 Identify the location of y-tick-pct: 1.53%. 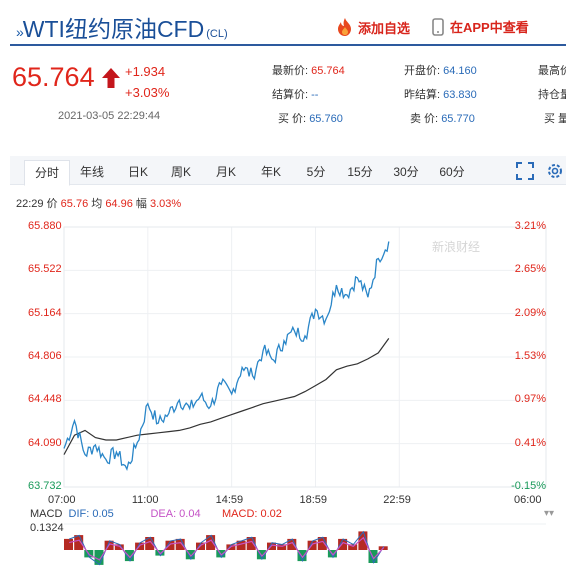
(530, 356).